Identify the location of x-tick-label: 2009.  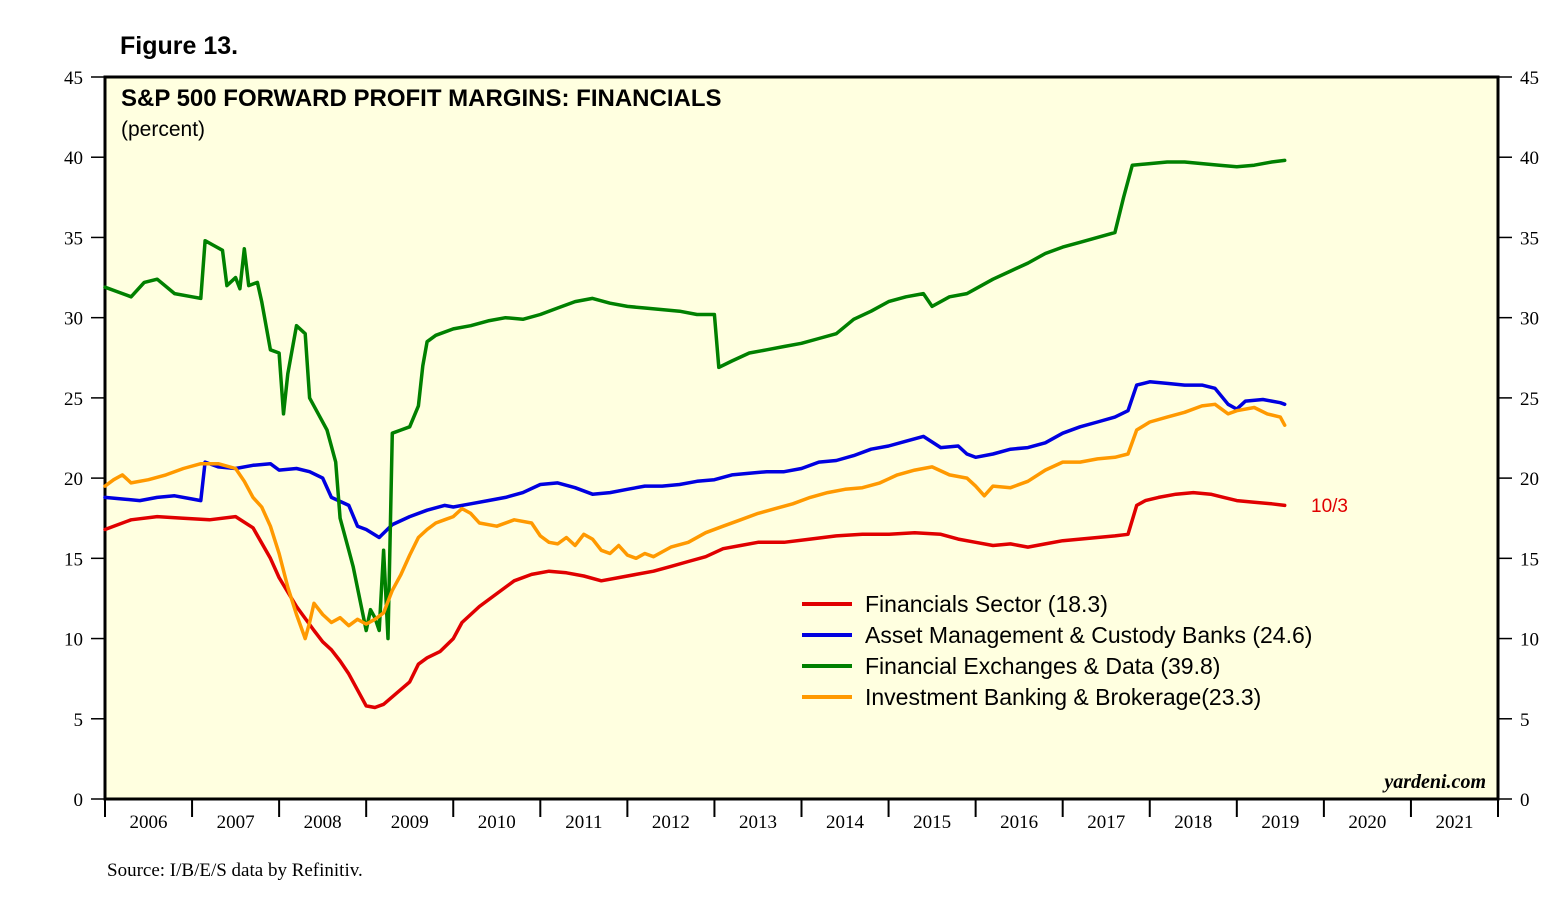
(410, 822).